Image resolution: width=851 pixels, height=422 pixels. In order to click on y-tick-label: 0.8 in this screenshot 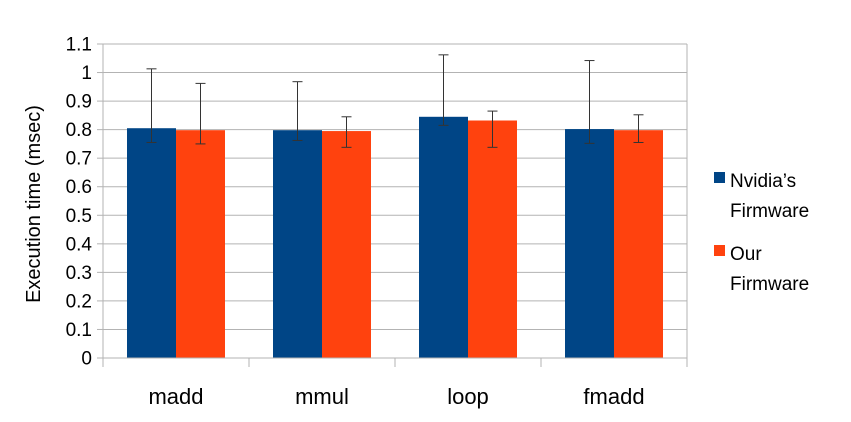, I will do `click(79, 130)`.